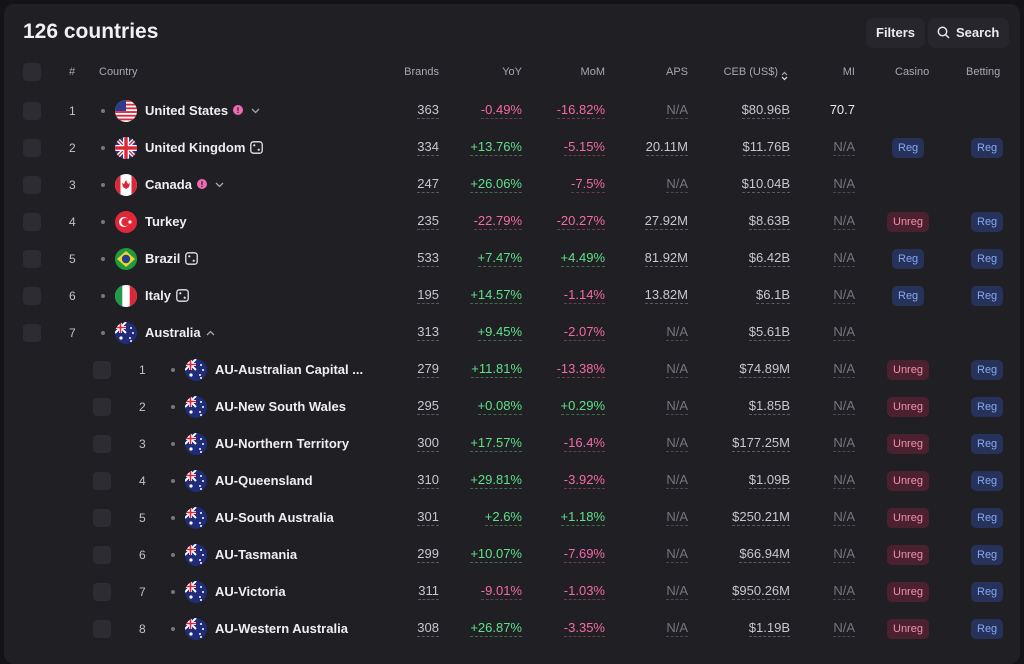  Describe the element at coordinates (118, 72) in the screenshot. I see `column-header: Country` at that location.